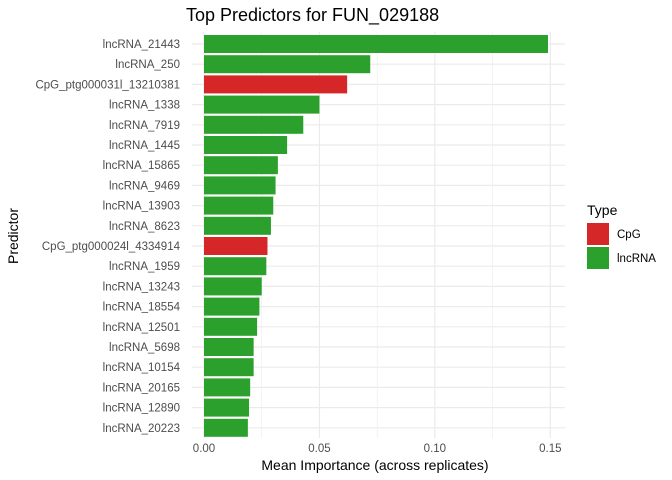 This screenshot has width=672, height=480. What do you see at coordinates (147, 65) in the screenshot?
I see `y-tick-label: lncRNA_250` at bounding box center [147, 65].